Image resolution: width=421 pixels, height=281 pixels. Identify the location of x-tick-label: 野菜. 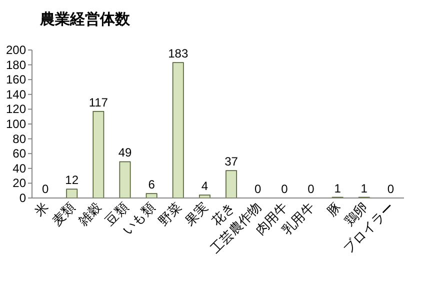
(169, 214).